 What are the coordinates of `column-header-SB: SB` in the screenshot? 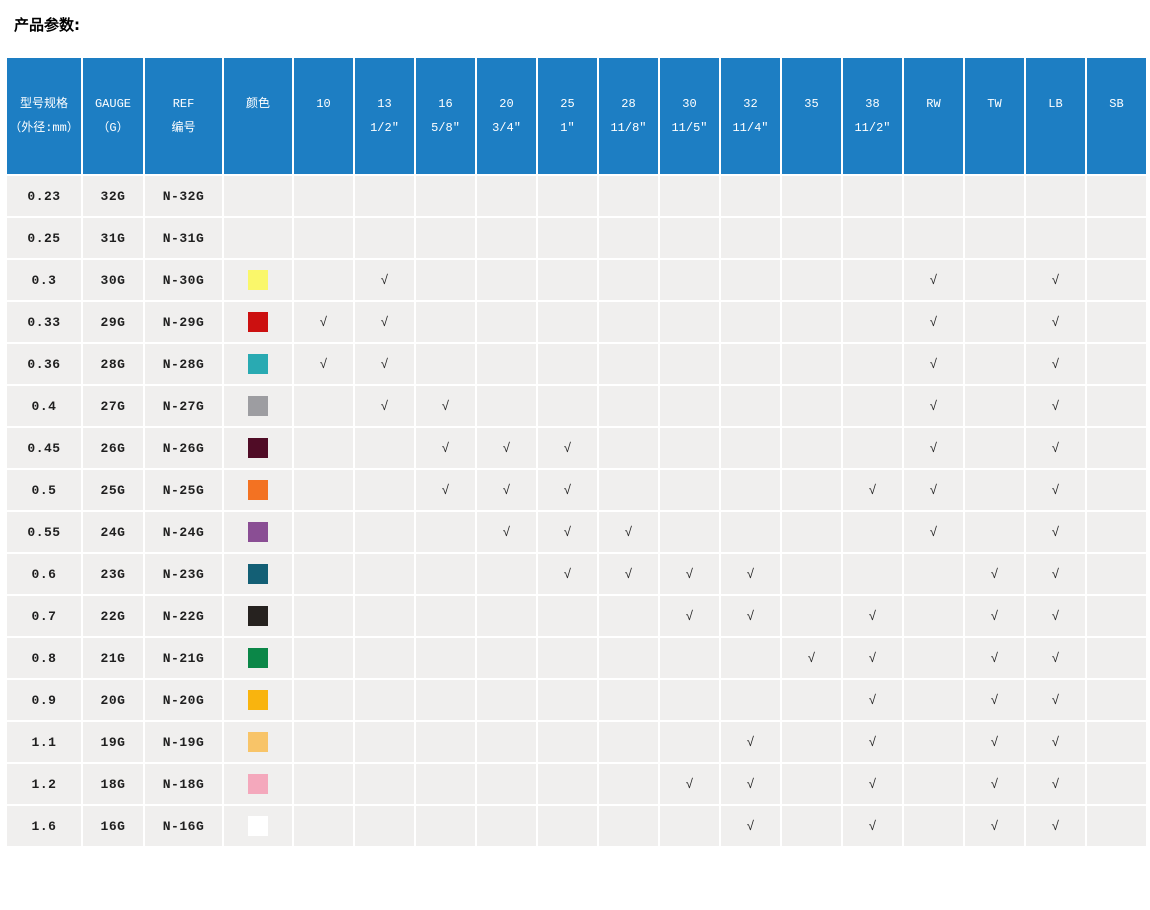 It's located at (1116, 116).